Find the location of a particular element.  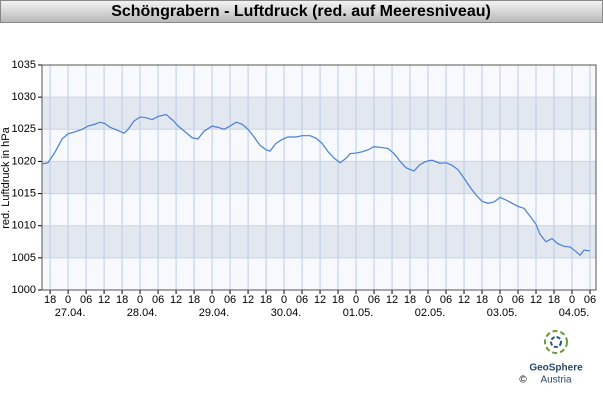

logo-name: GeoSphere is located at coordinates (556, 368).